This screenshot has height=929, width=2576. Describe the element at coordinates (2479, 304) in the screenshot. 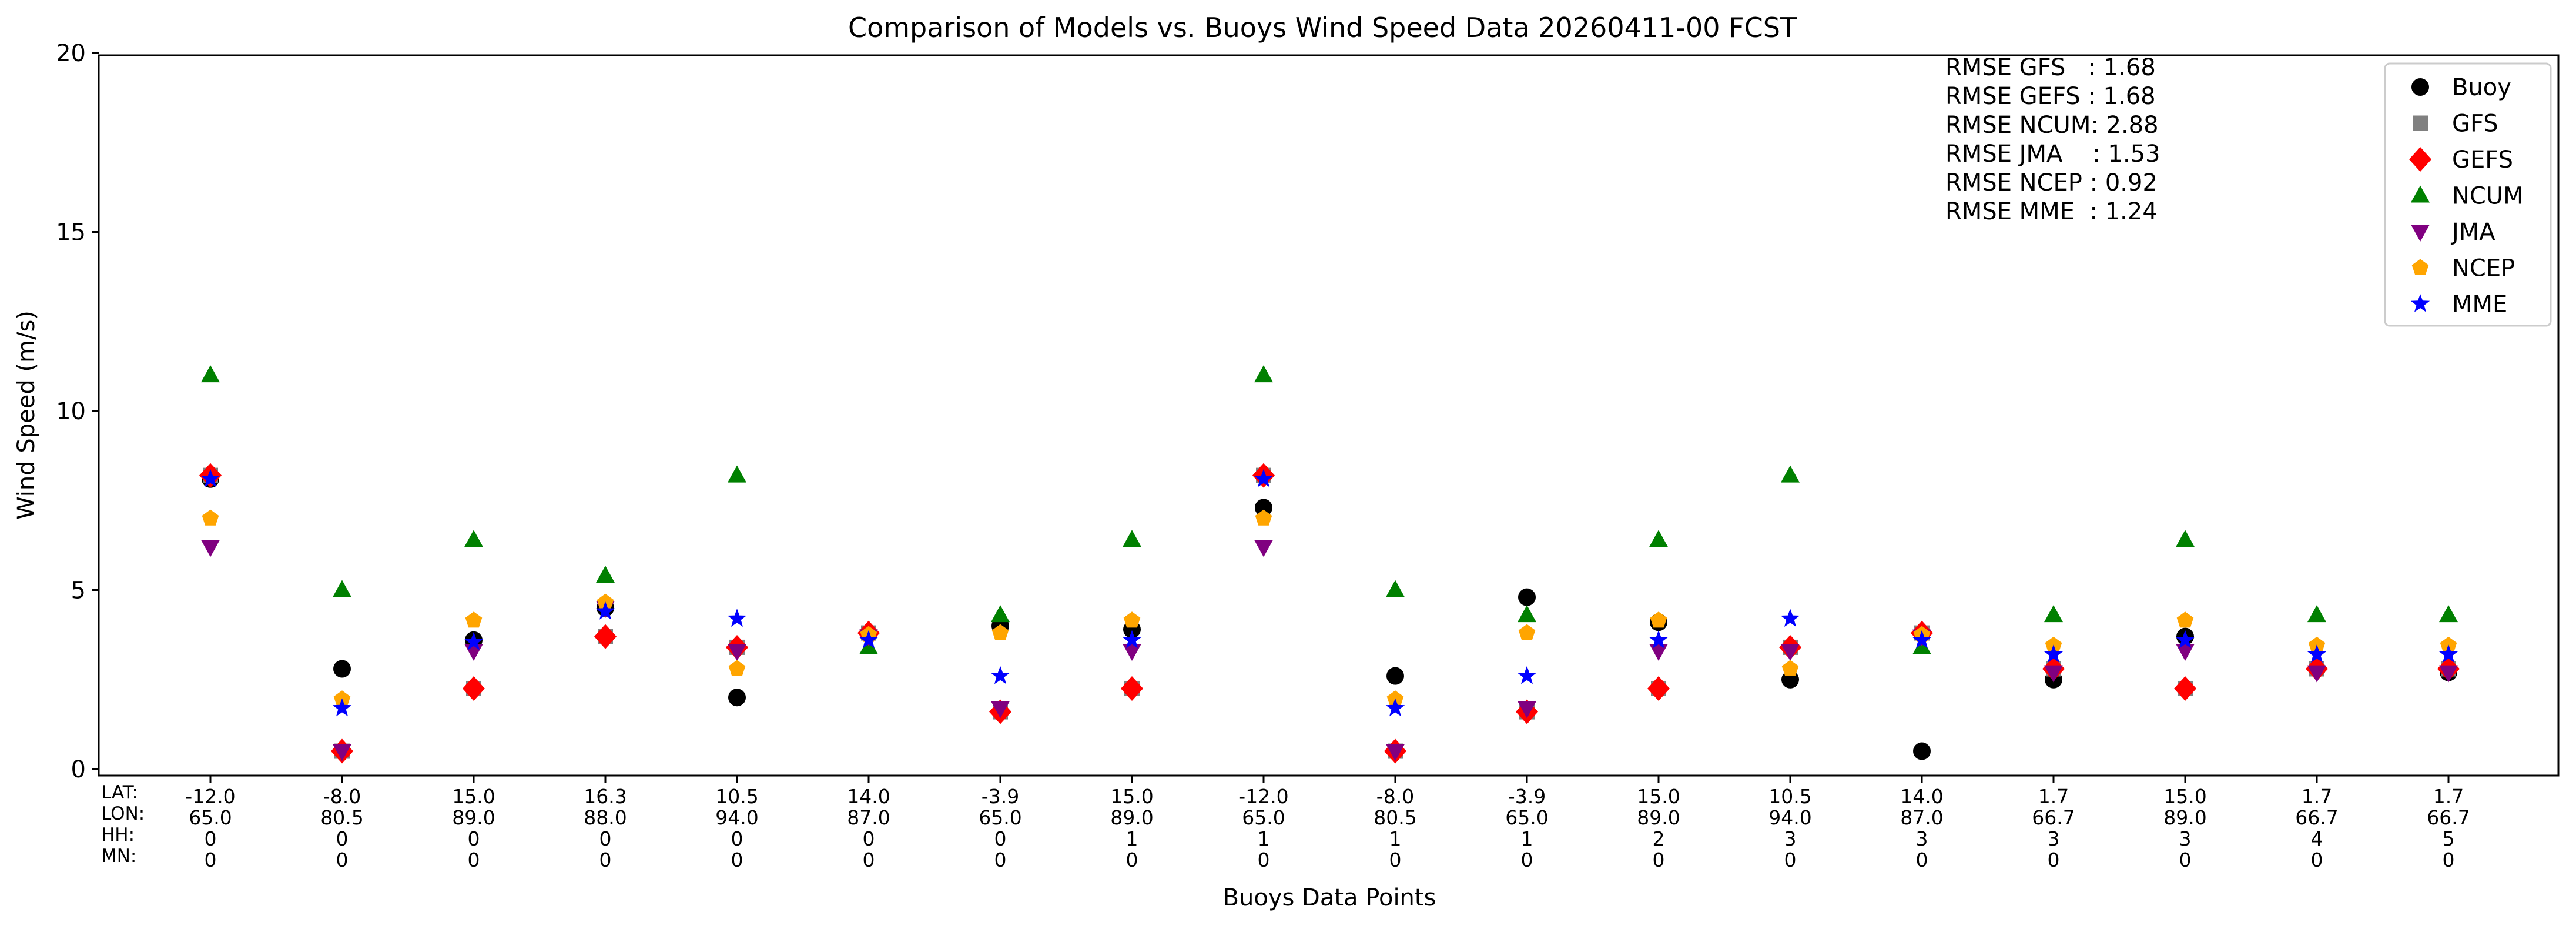

I see `legend-label: MME` at that location.